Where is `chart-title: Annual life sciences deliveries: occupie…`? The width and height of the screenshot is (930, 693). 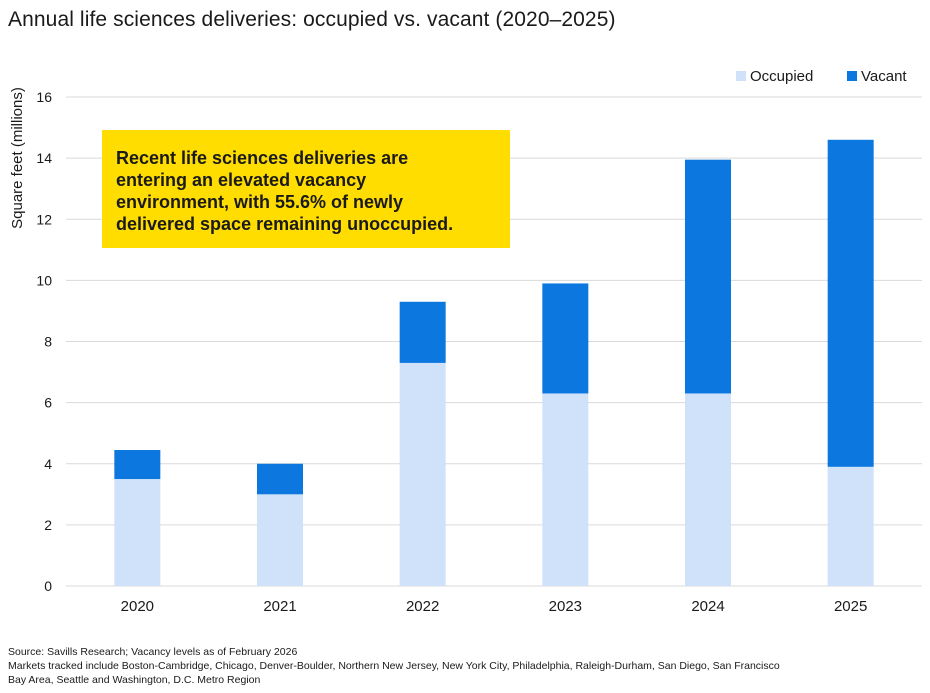
chart-title: Annual life sciences deliveries: occupie… is located at coordinates (312, 19).